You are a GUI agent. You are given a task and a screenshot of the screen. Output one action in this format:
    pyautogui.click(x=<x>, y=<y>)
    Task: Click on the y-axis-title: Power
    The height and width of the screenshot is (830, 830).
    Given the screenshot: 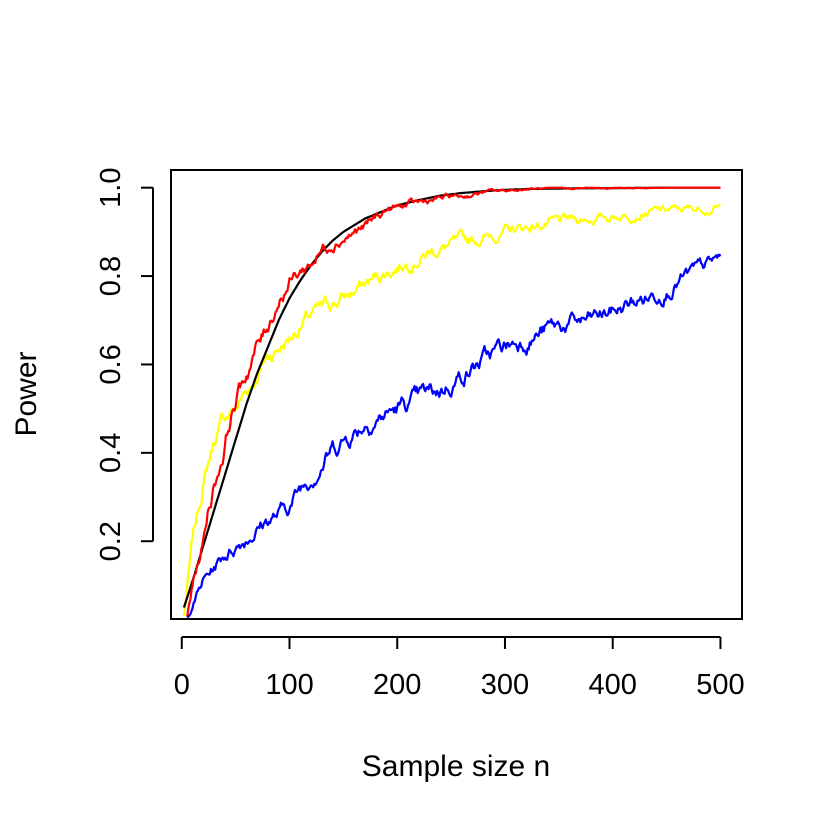 What is the action you would take?
    pyautogui.click(x=26, y=393)
    